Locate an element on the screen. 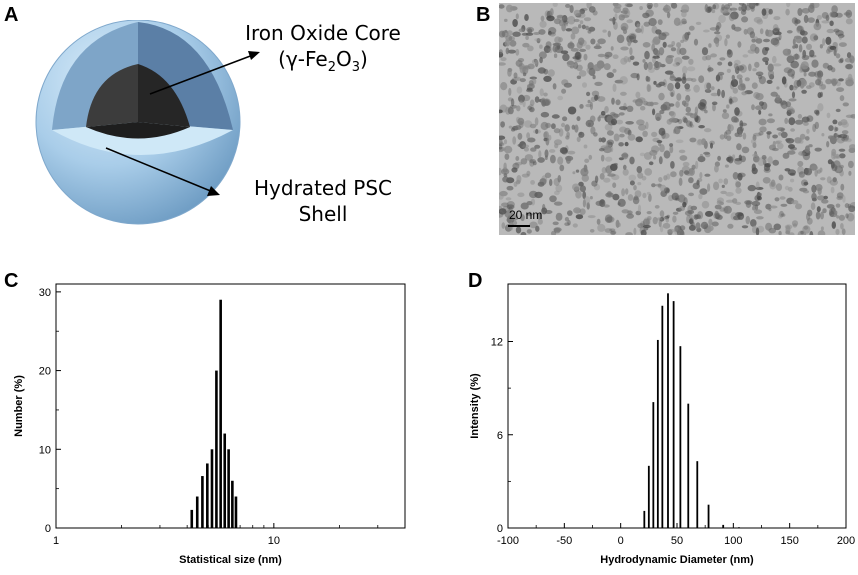  panel-b-letter: B is located at coordinates (483, 15).